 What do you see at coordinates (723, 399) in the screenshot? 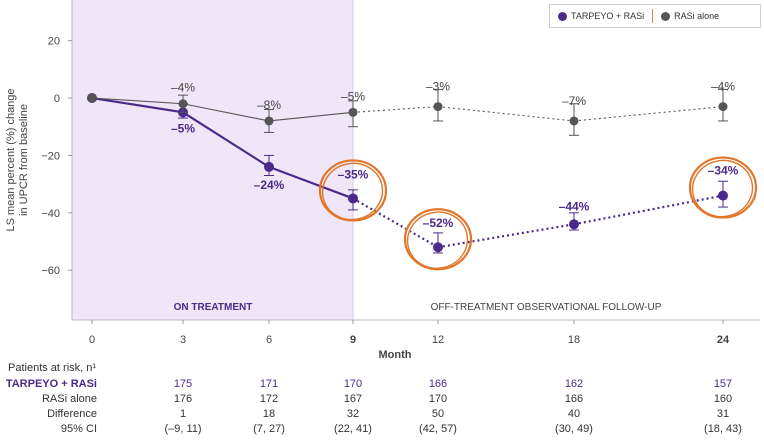
I see `risk-table-cell: 160` at bounding box center [723, 399].